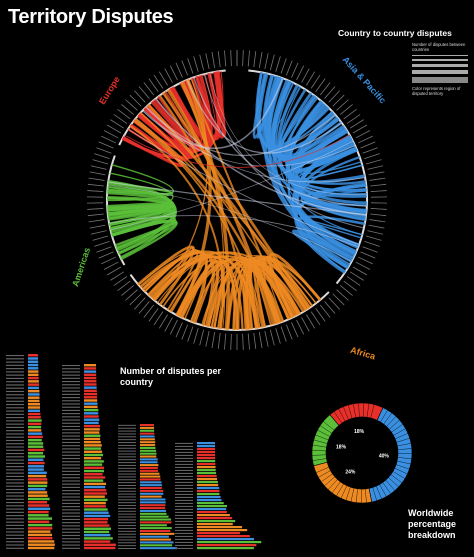 The image size is (474, 557). What do you see at coordinates (171, 376) in the screenshot?
I see `bars-title: Number of disputes per country` at bounding box center [171, 376].